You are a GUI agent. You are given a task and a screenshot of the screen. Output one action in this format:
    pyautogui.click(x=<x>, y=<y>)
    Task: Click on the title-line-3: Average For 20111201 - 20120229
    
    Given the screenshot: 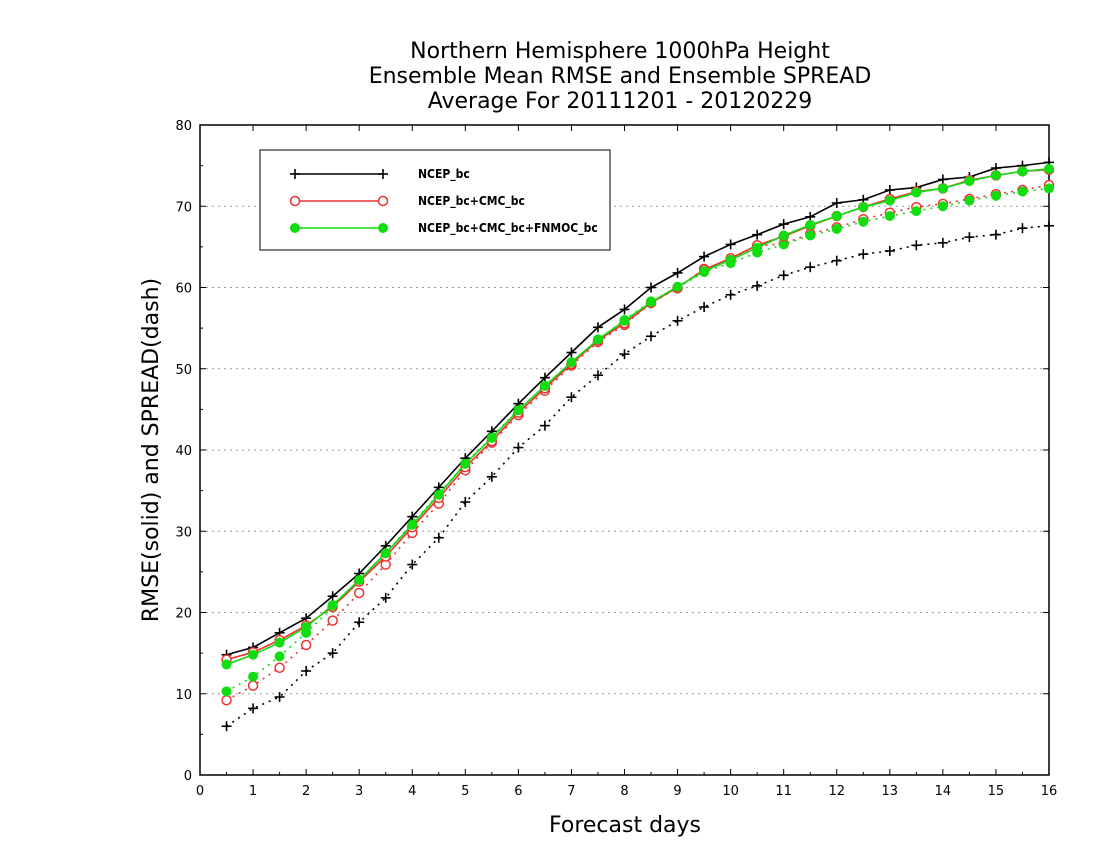 What is the action you would take?
    pyautogui.click(x=620, y=101)
    